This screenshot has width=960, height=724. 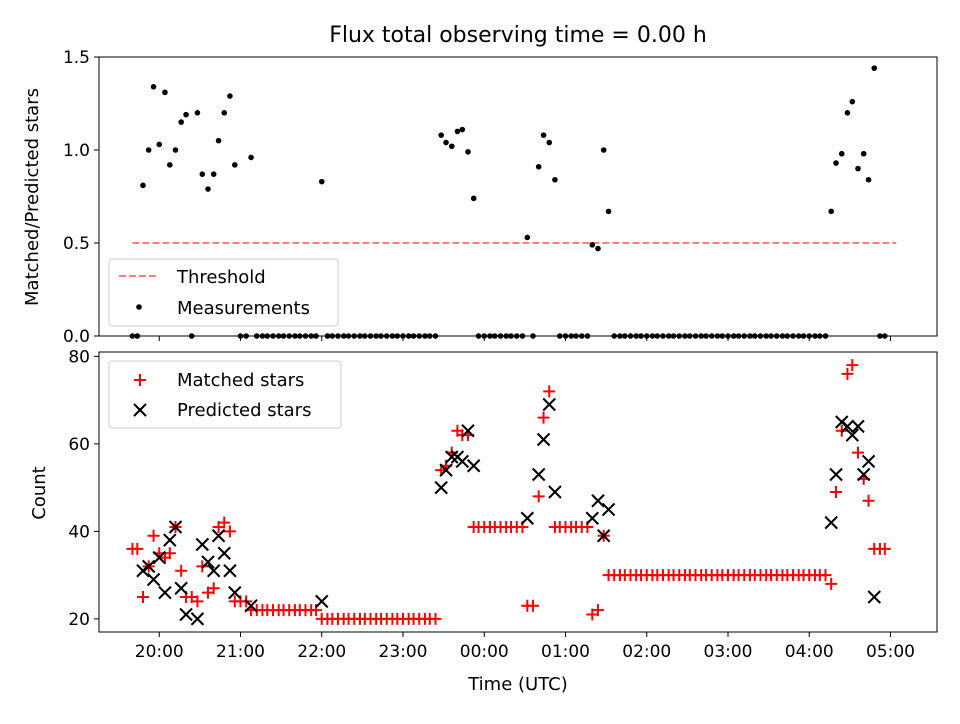 I want to click on chart-title: Flux total observing time = 0.00 h, so click(x=518, y=35).